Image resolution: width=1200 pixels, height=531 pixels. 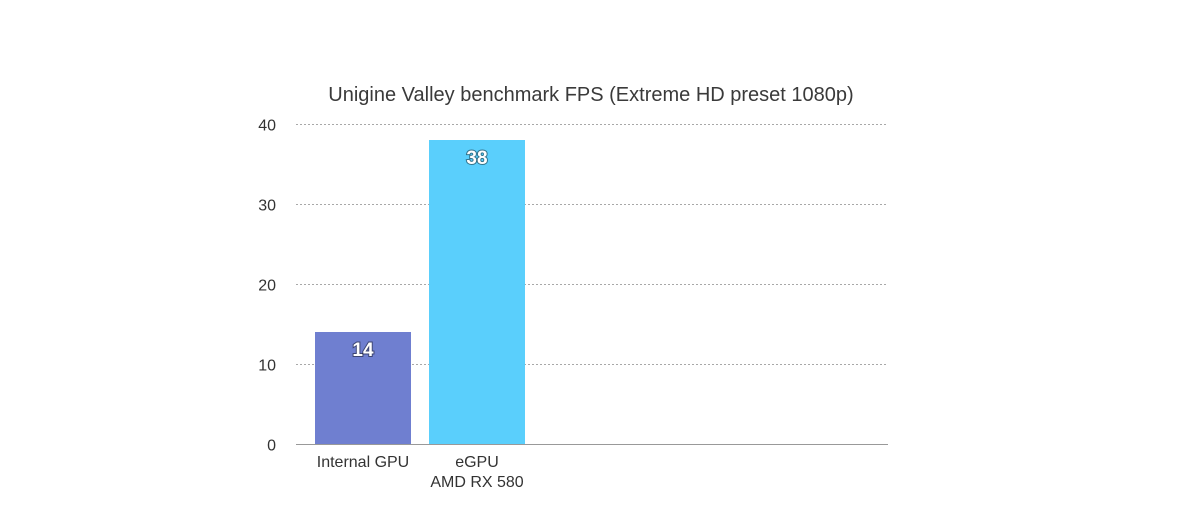 What do you see at coordinates (267, 126) in the screenshot?
I see `y-tick-label: 40` at bounding box center [267, 126].